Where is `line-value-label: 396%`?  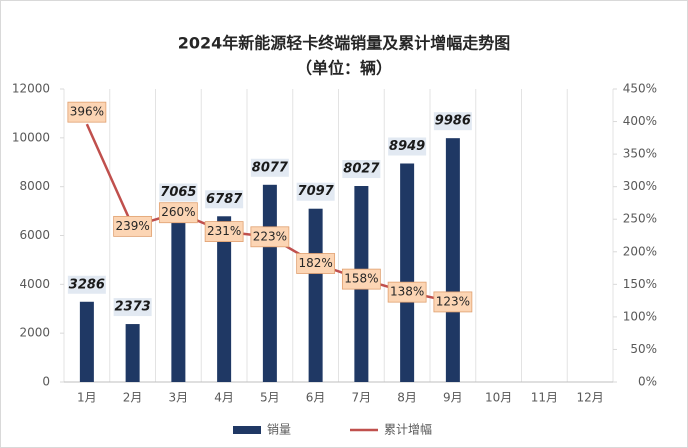
line-value-label: 396% is located at coordinates (87, 112).